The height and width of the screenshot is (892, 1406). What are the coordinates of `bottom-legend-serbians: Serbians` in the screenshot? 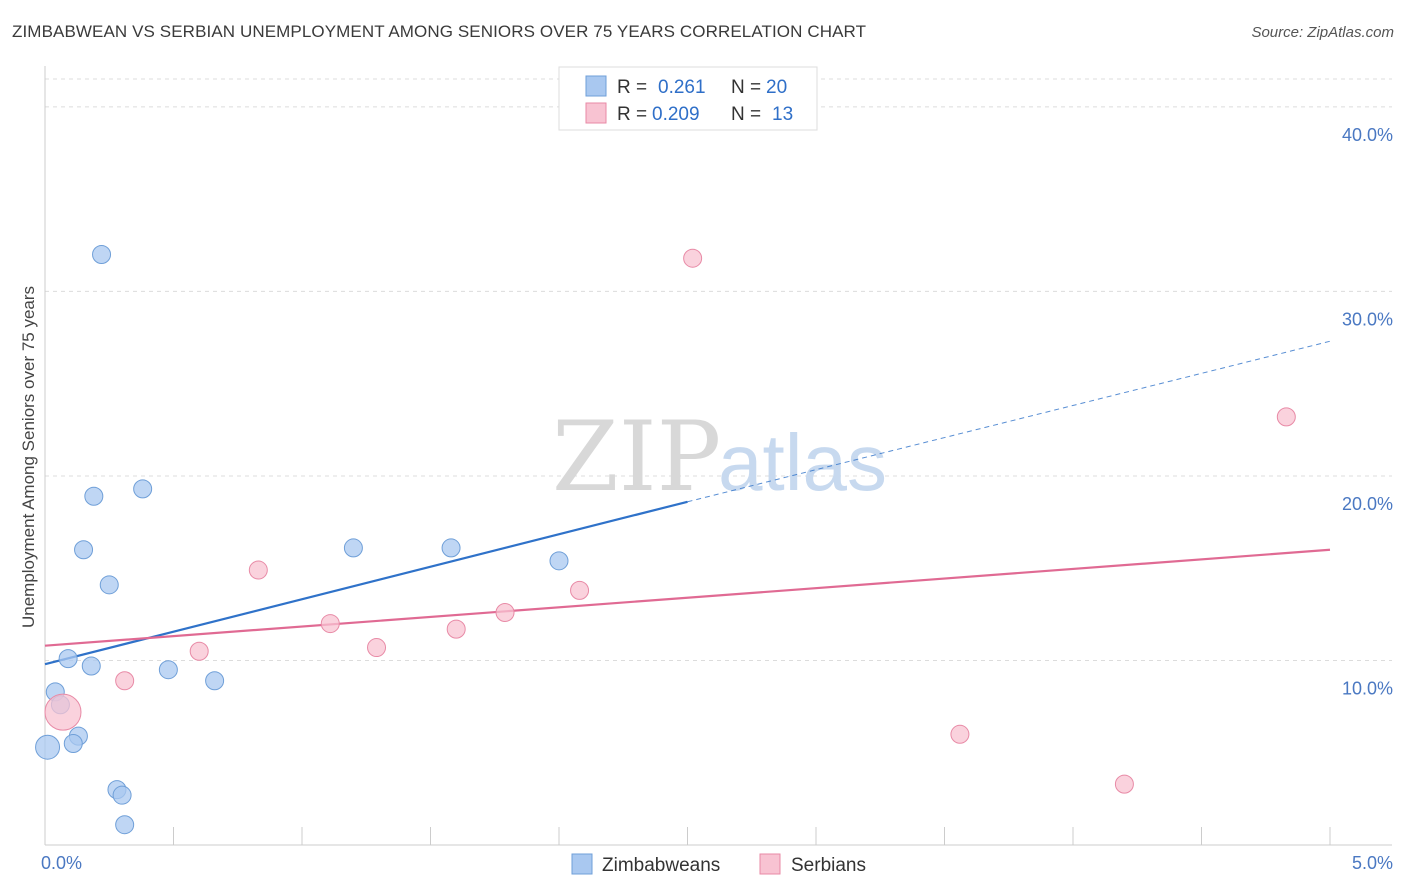 It's located at (828, 865).